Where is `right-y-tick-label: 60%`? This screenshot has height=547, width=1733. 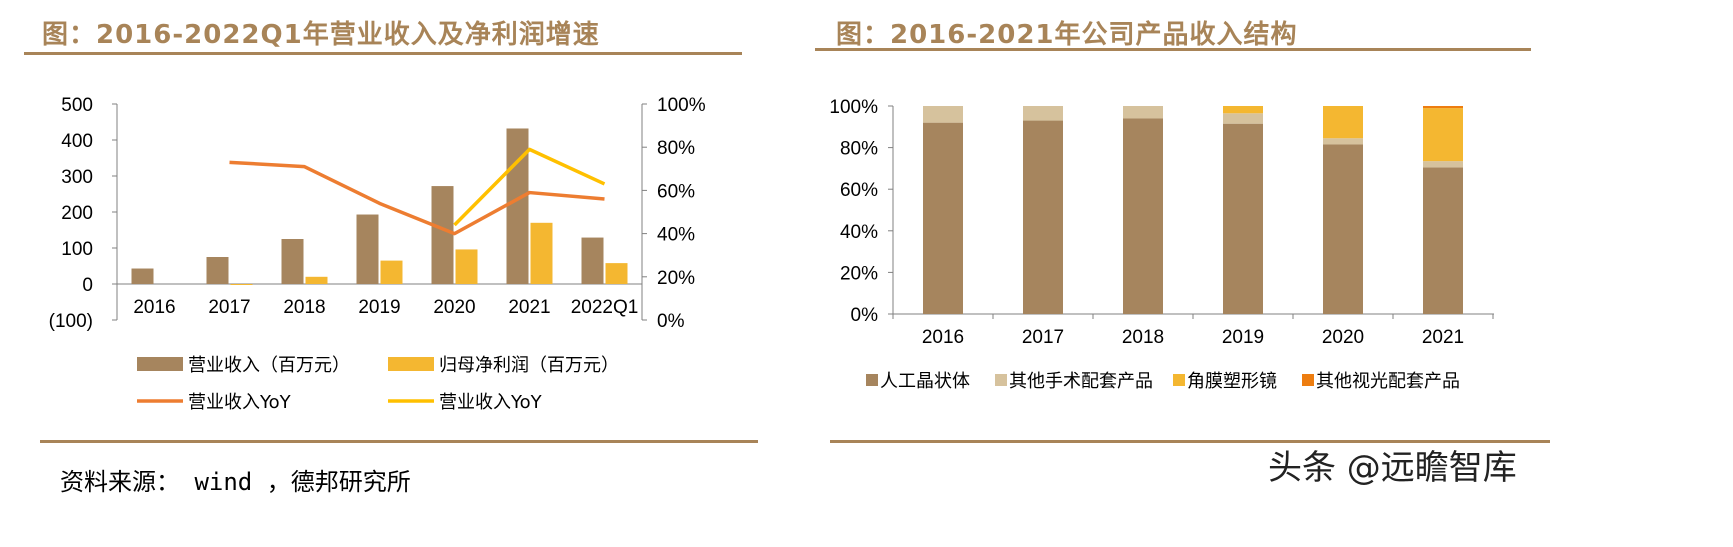 right-y-tick-label: 60% is located at coordinates (676, 191).